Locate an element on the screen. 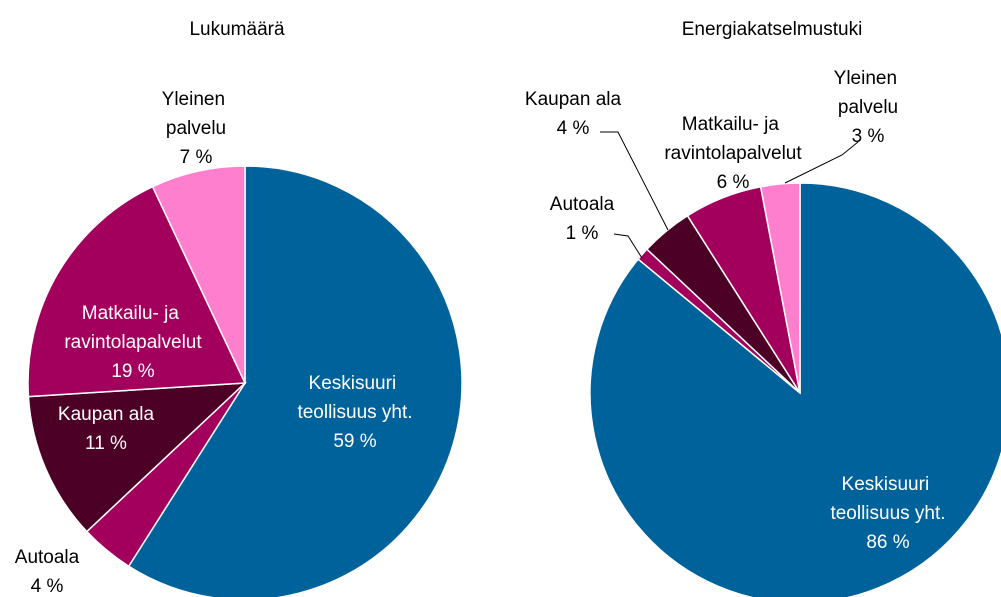 Image resolution: width=1001 pixels, height=597 pixels. value-label: 19 % is located at coordinates (132, 371).